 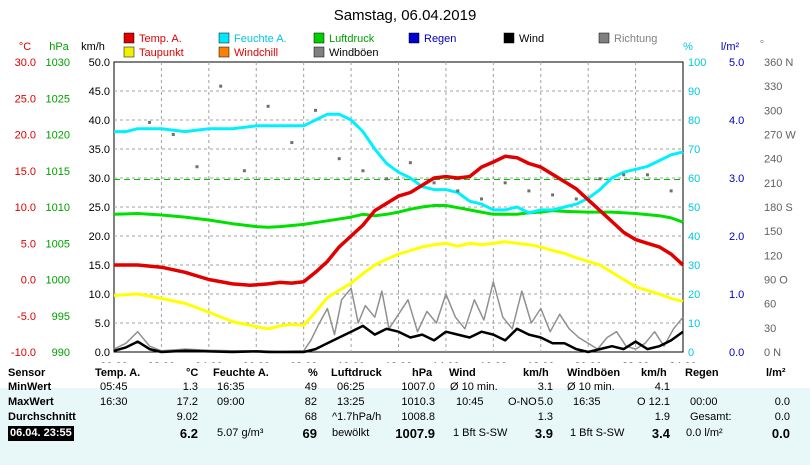 What do you see at coordinates (99, 208) in the screenshot?
I see `axis-wind-tick-5: 25.0` at bounding box center [99, 208].